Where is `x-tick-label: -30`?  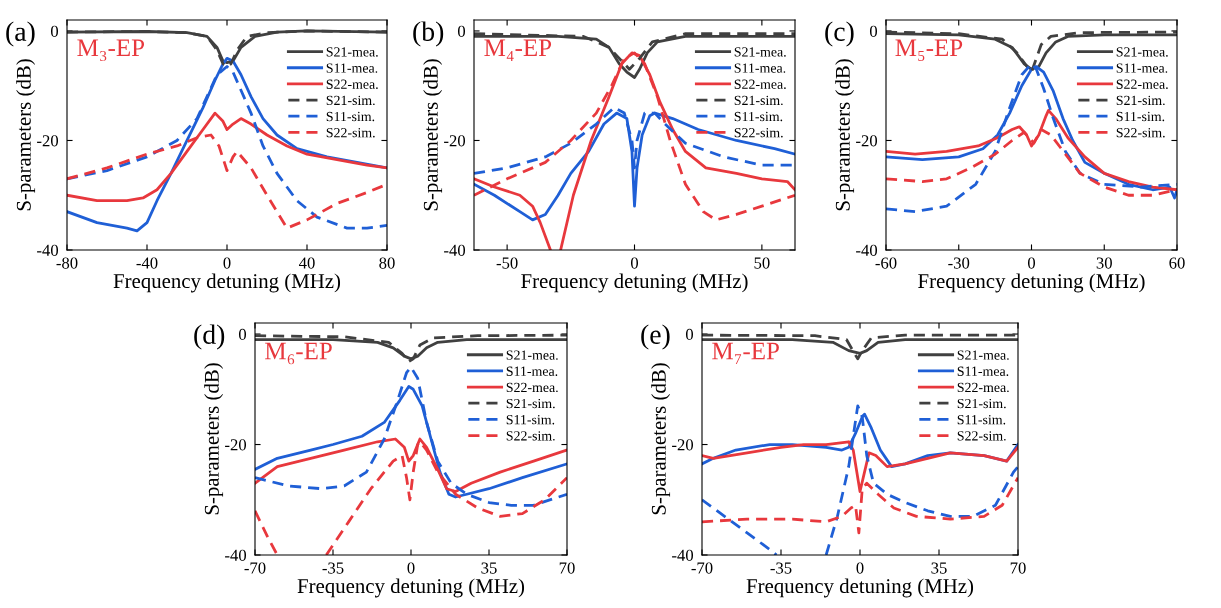 x-tick-label: -30 is located at coordinates (959, 263).